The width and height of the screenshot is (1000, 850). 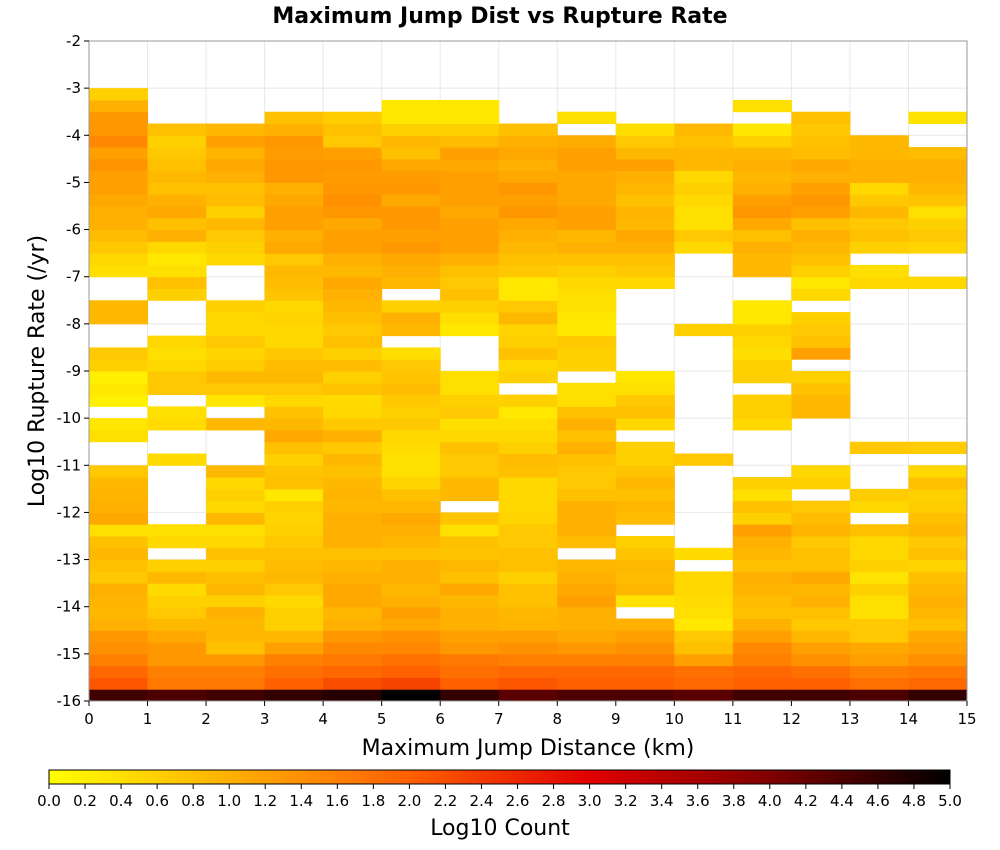 I want to click on y-tick-label: -8, so click(x=73, y=324).